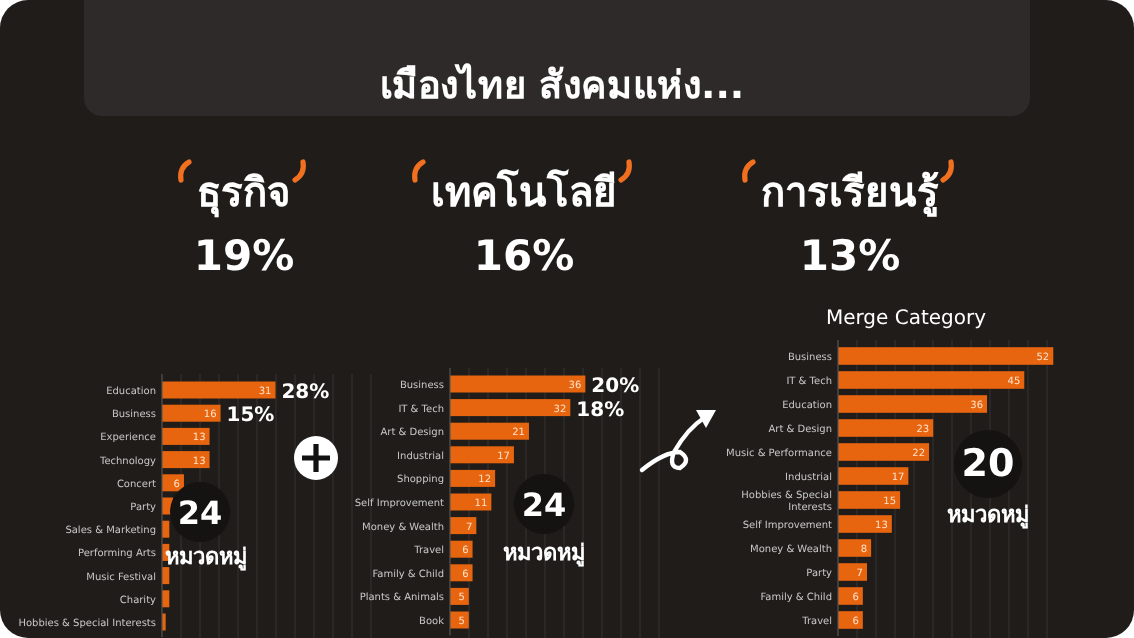 The height and width of the screenshot is (638, 1134). Describe the element at coordinates (906, 319) in the screenshot. I see `chart-title: Merge Category` at that location.